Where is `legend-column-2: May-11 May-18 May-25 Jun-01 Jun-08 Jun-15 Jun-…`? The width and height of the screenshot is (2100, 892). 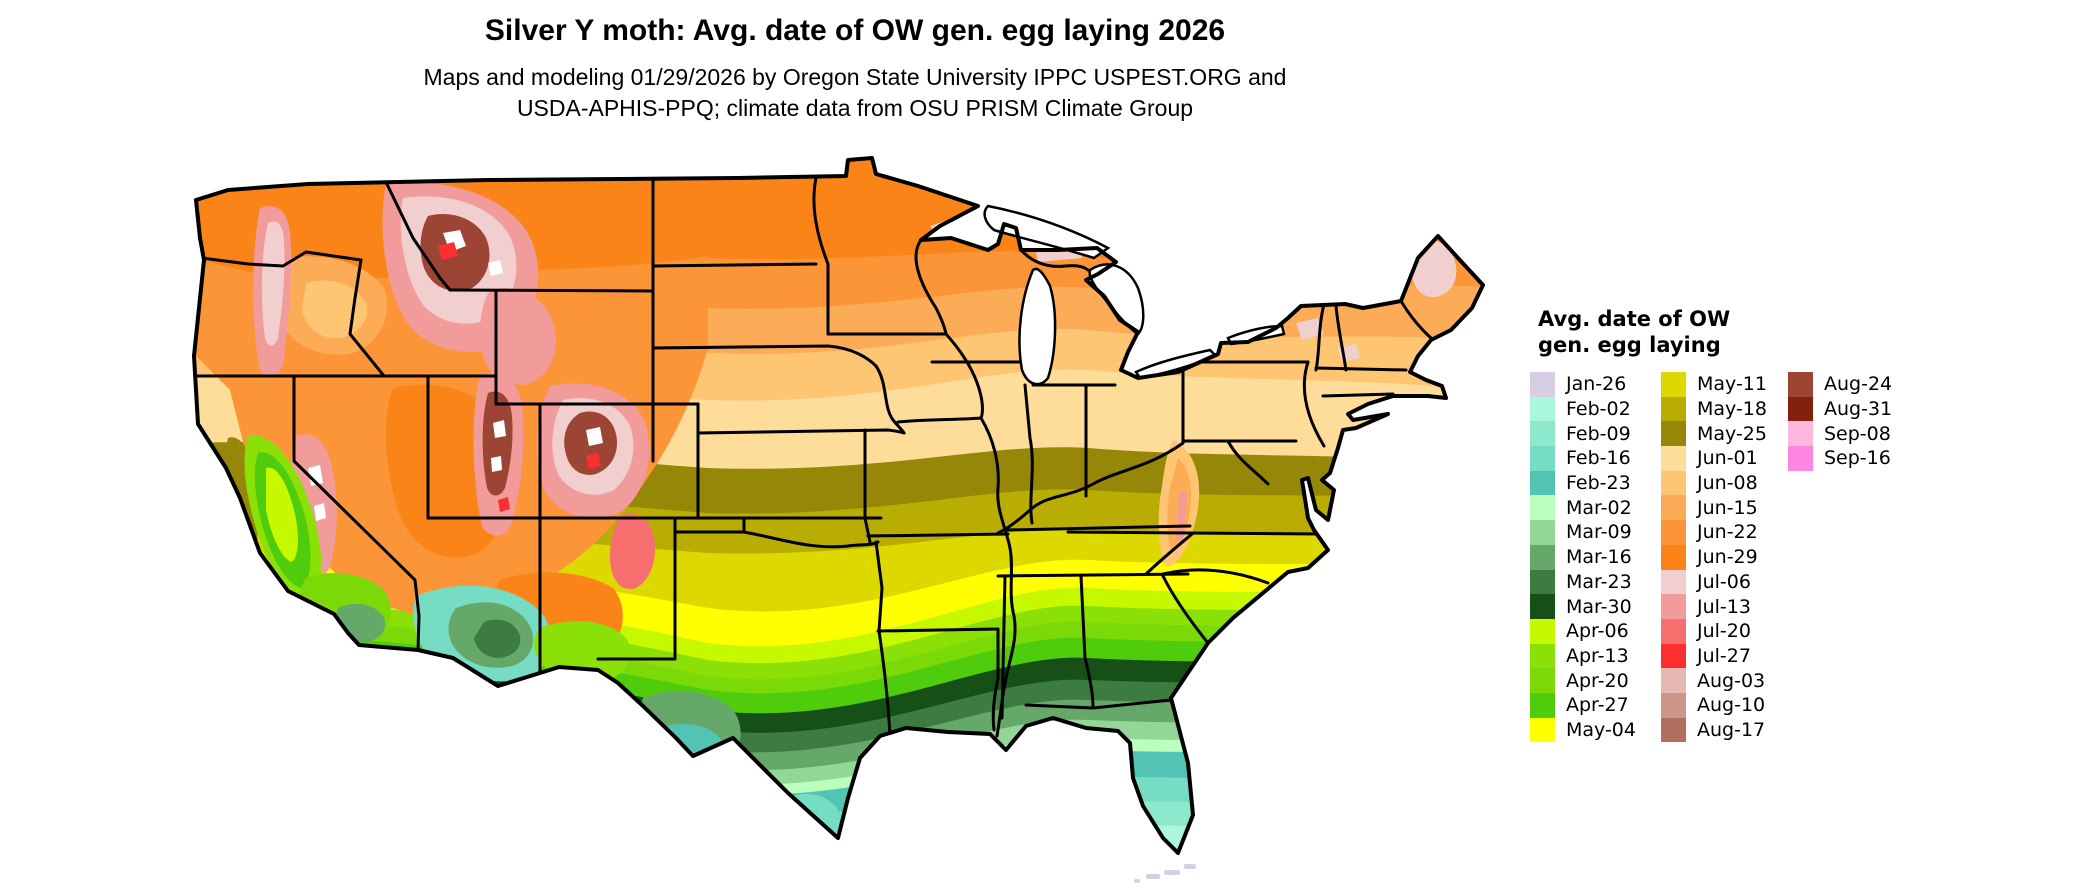
legend-column-2: May-11 May-18 May-25 Jun-01 Jun-08 Jun-15 Jun-… is located at coordinates (1714, 557).